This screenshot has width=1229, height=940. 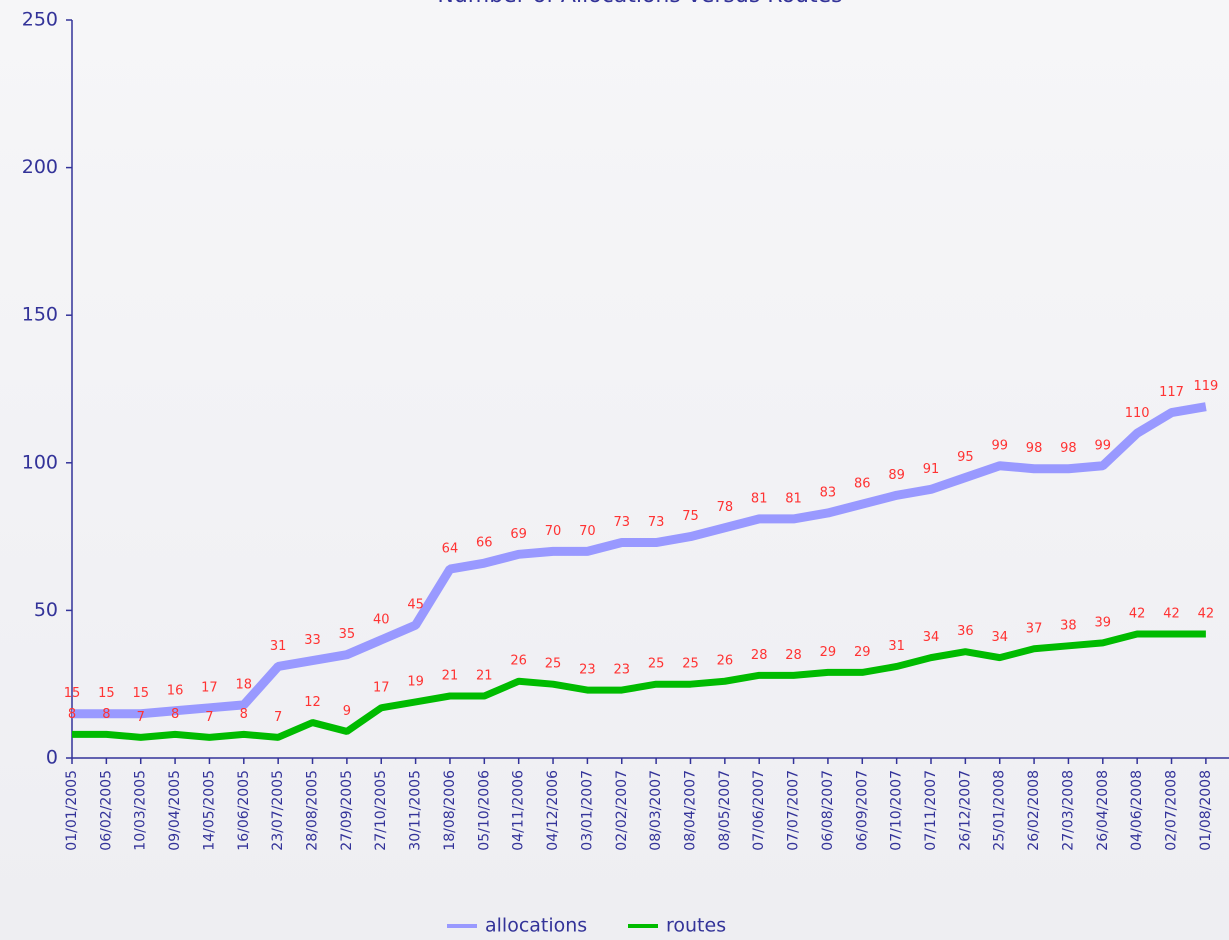 I want to click on x-tick-label: 06/08/2007, so click(x=828, y=810).